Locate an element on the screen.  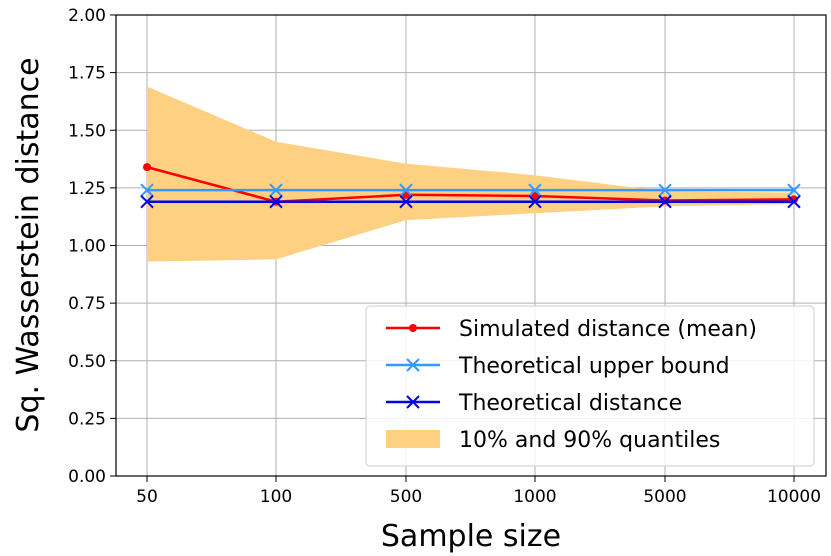
legend-label: Simulated distance (mean) is located at coordinates (608, 329).